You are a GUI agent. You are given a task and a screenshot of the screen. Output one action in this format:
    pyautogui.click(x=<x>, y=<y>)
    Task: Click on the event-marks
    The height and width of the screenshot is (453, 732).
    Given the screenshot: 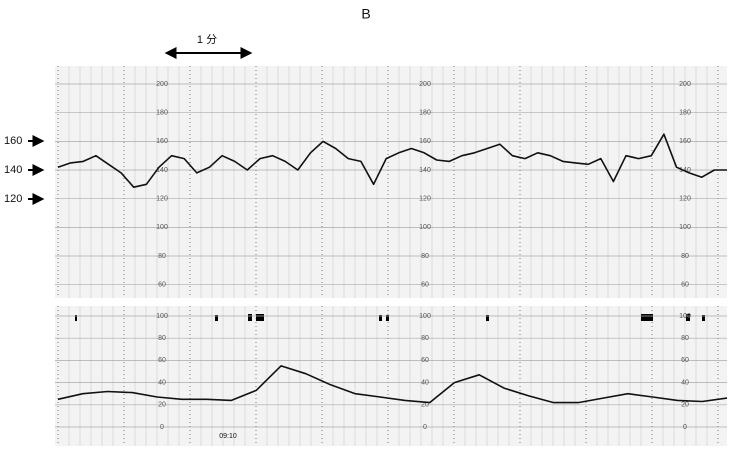 What is the action you would take?
    pyautogui.click(x=390, y=317)
    